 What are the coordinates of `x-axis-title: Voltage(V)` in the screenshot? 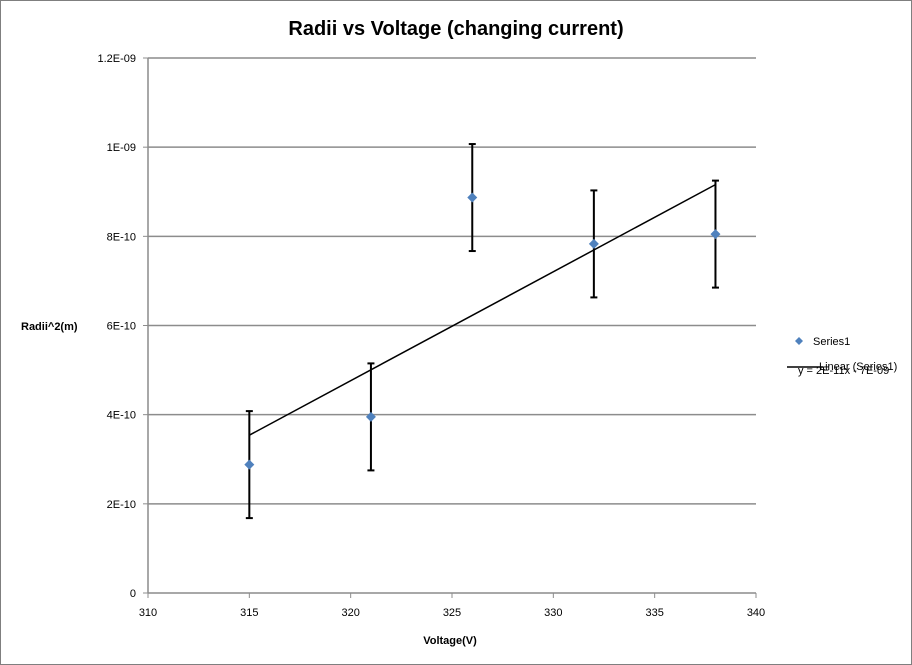 It's located at (450, 641).